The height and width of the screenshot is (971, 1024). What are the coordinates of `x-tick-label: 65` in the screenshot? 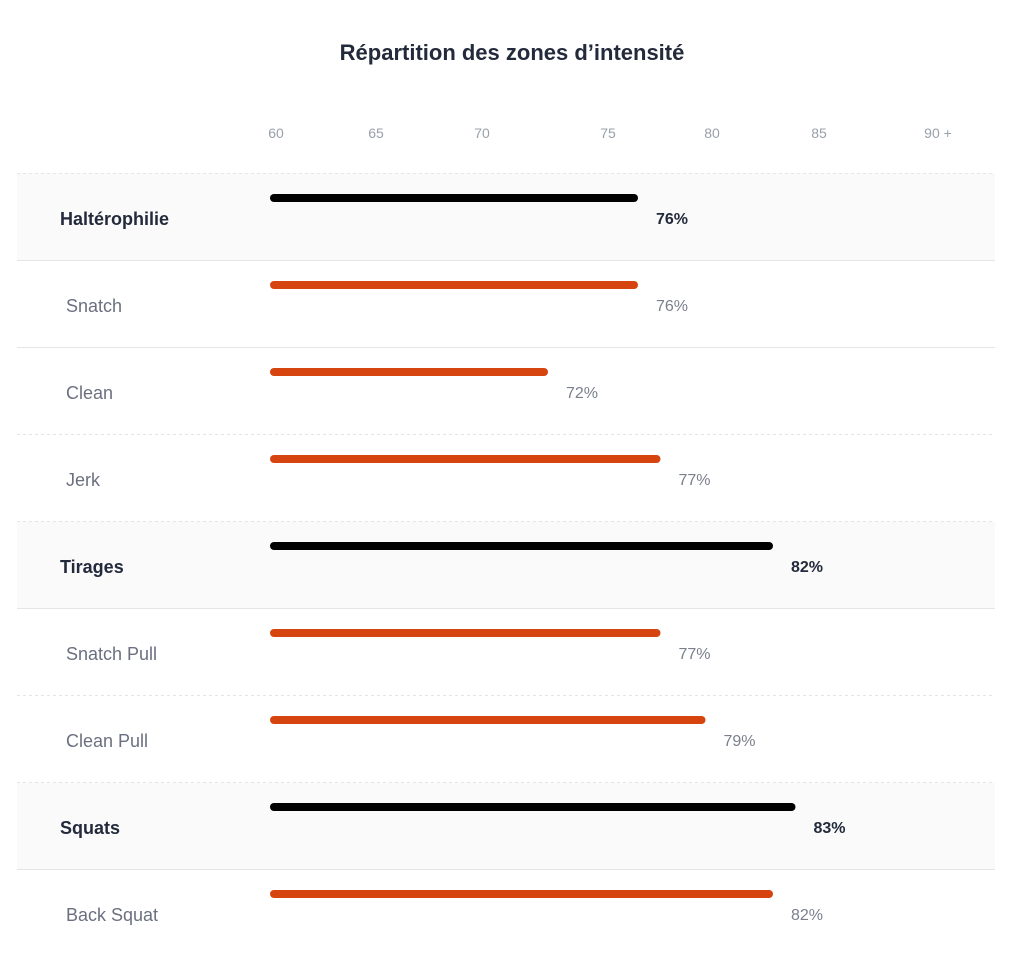 It's located at (376, 133).